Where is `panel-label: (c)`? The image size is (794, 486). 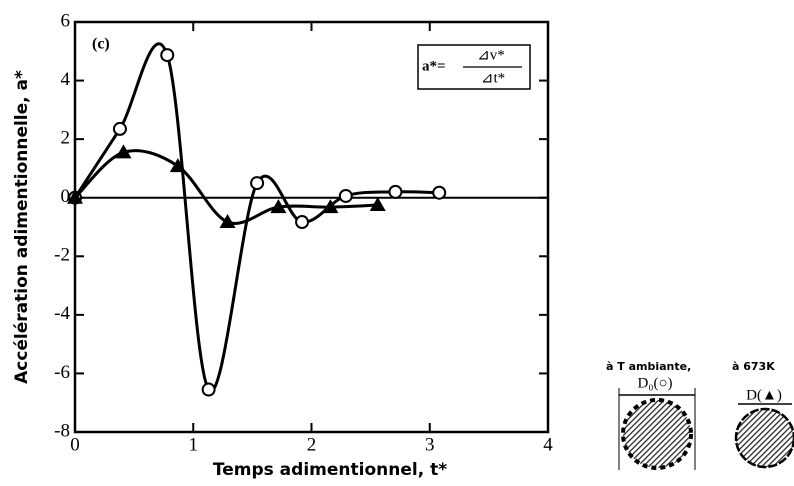 panel-label: (c) is located at coordinates (101, 44).